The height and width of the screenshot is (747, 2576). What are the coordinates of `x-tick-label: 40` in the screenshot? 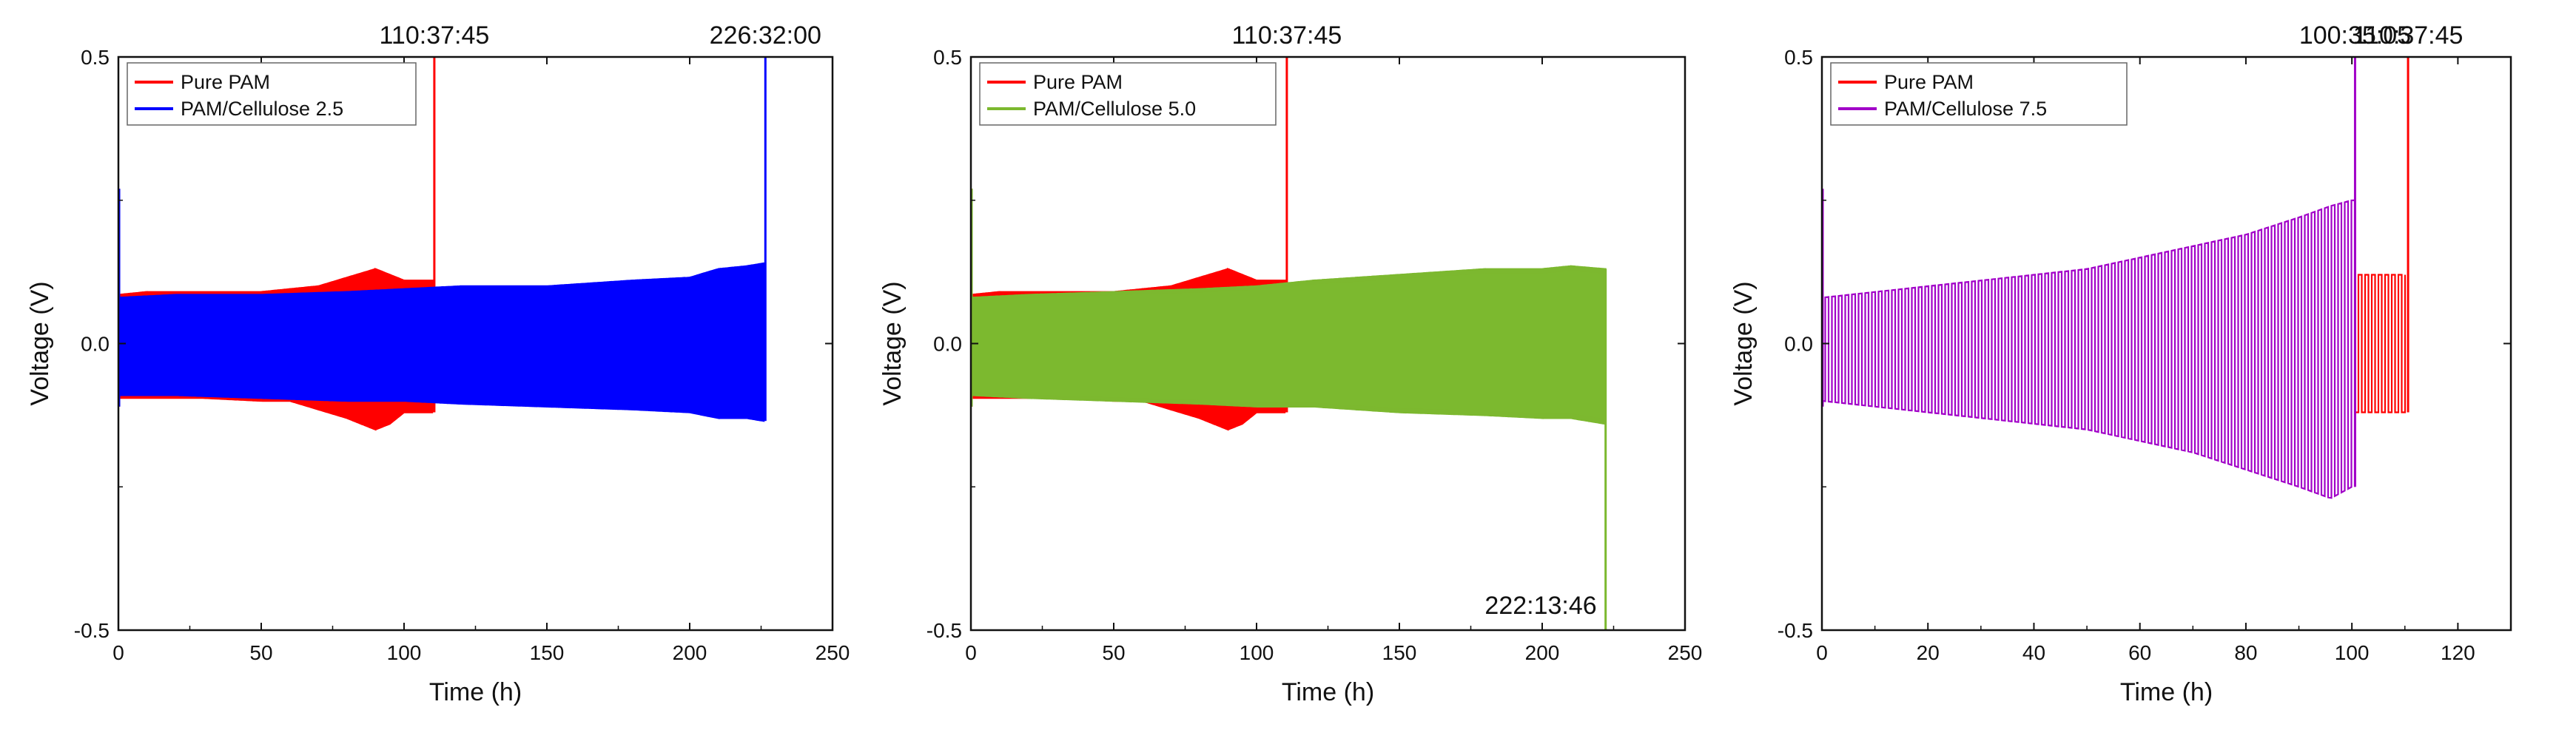 It's located at (2033, 652).